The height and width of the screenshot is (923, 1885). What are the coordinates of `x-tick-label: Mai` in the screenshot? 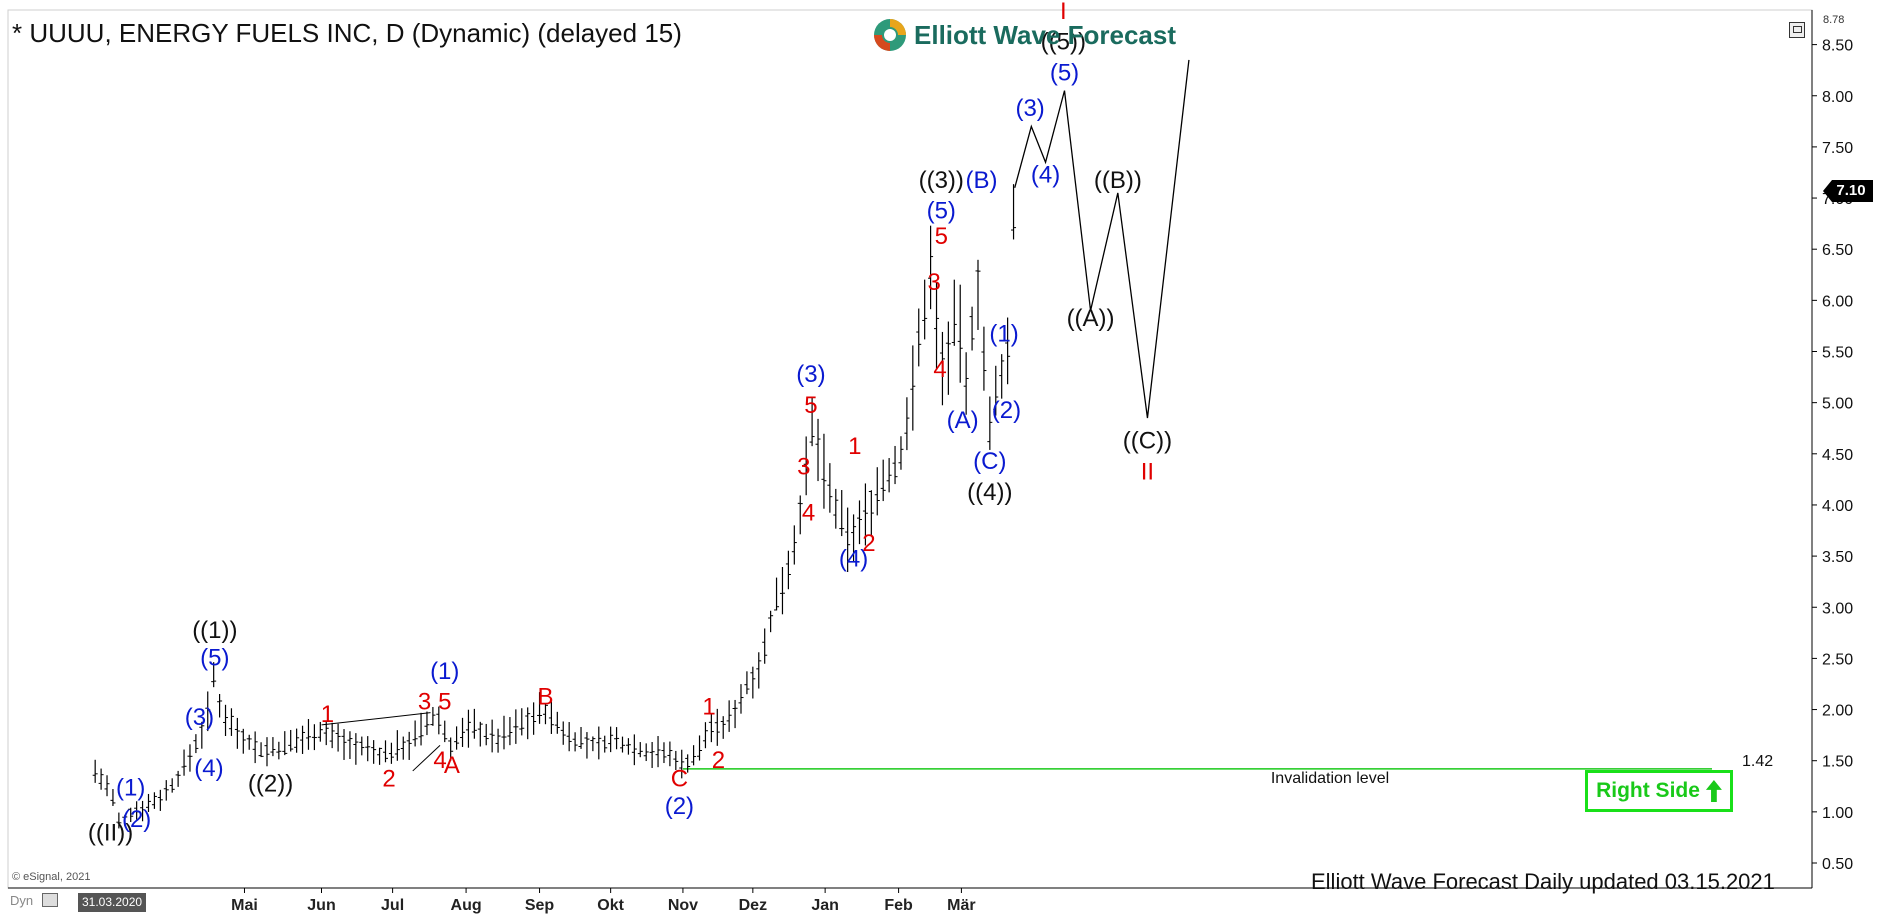 It's located at (244, 905).